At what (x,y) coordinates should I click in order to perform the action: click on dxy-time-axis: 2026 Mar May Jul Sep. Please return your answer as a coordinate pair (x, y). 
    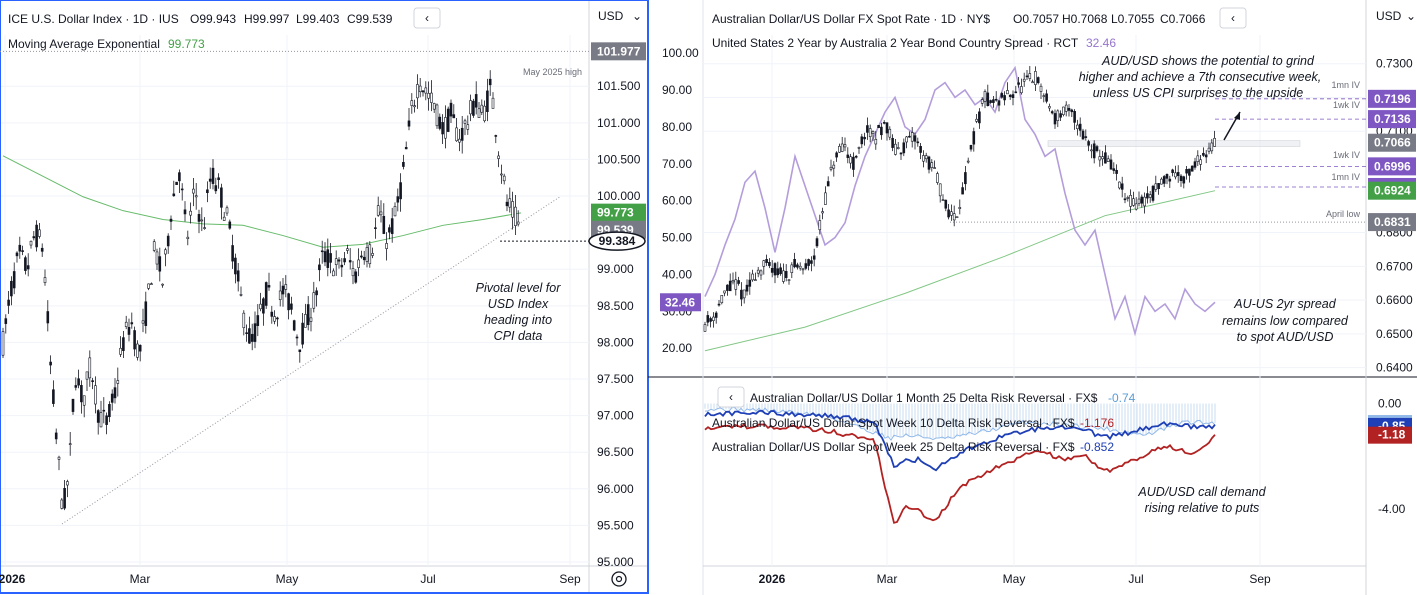
    Looking at the image, I should click on (290, 579).